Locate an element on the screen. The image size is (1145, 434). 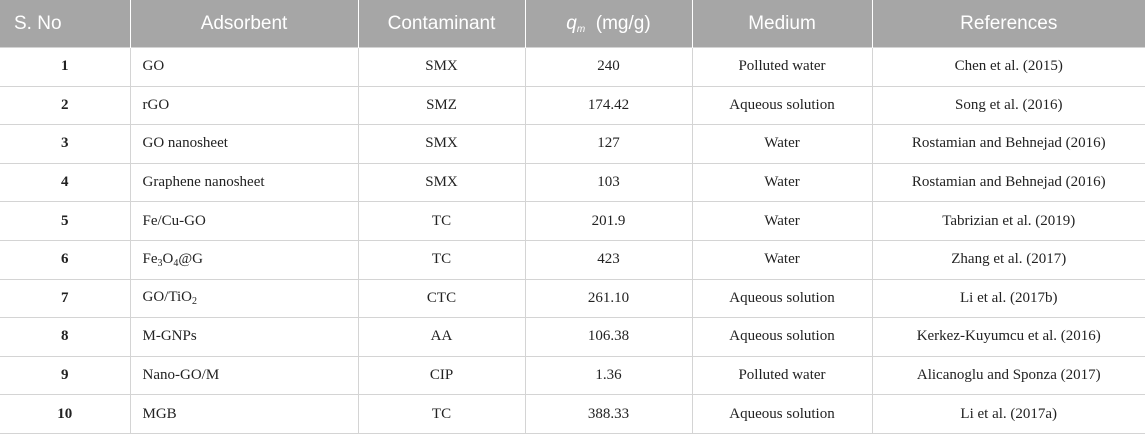
header-medium: Medium is located at coordinates (781, 24).